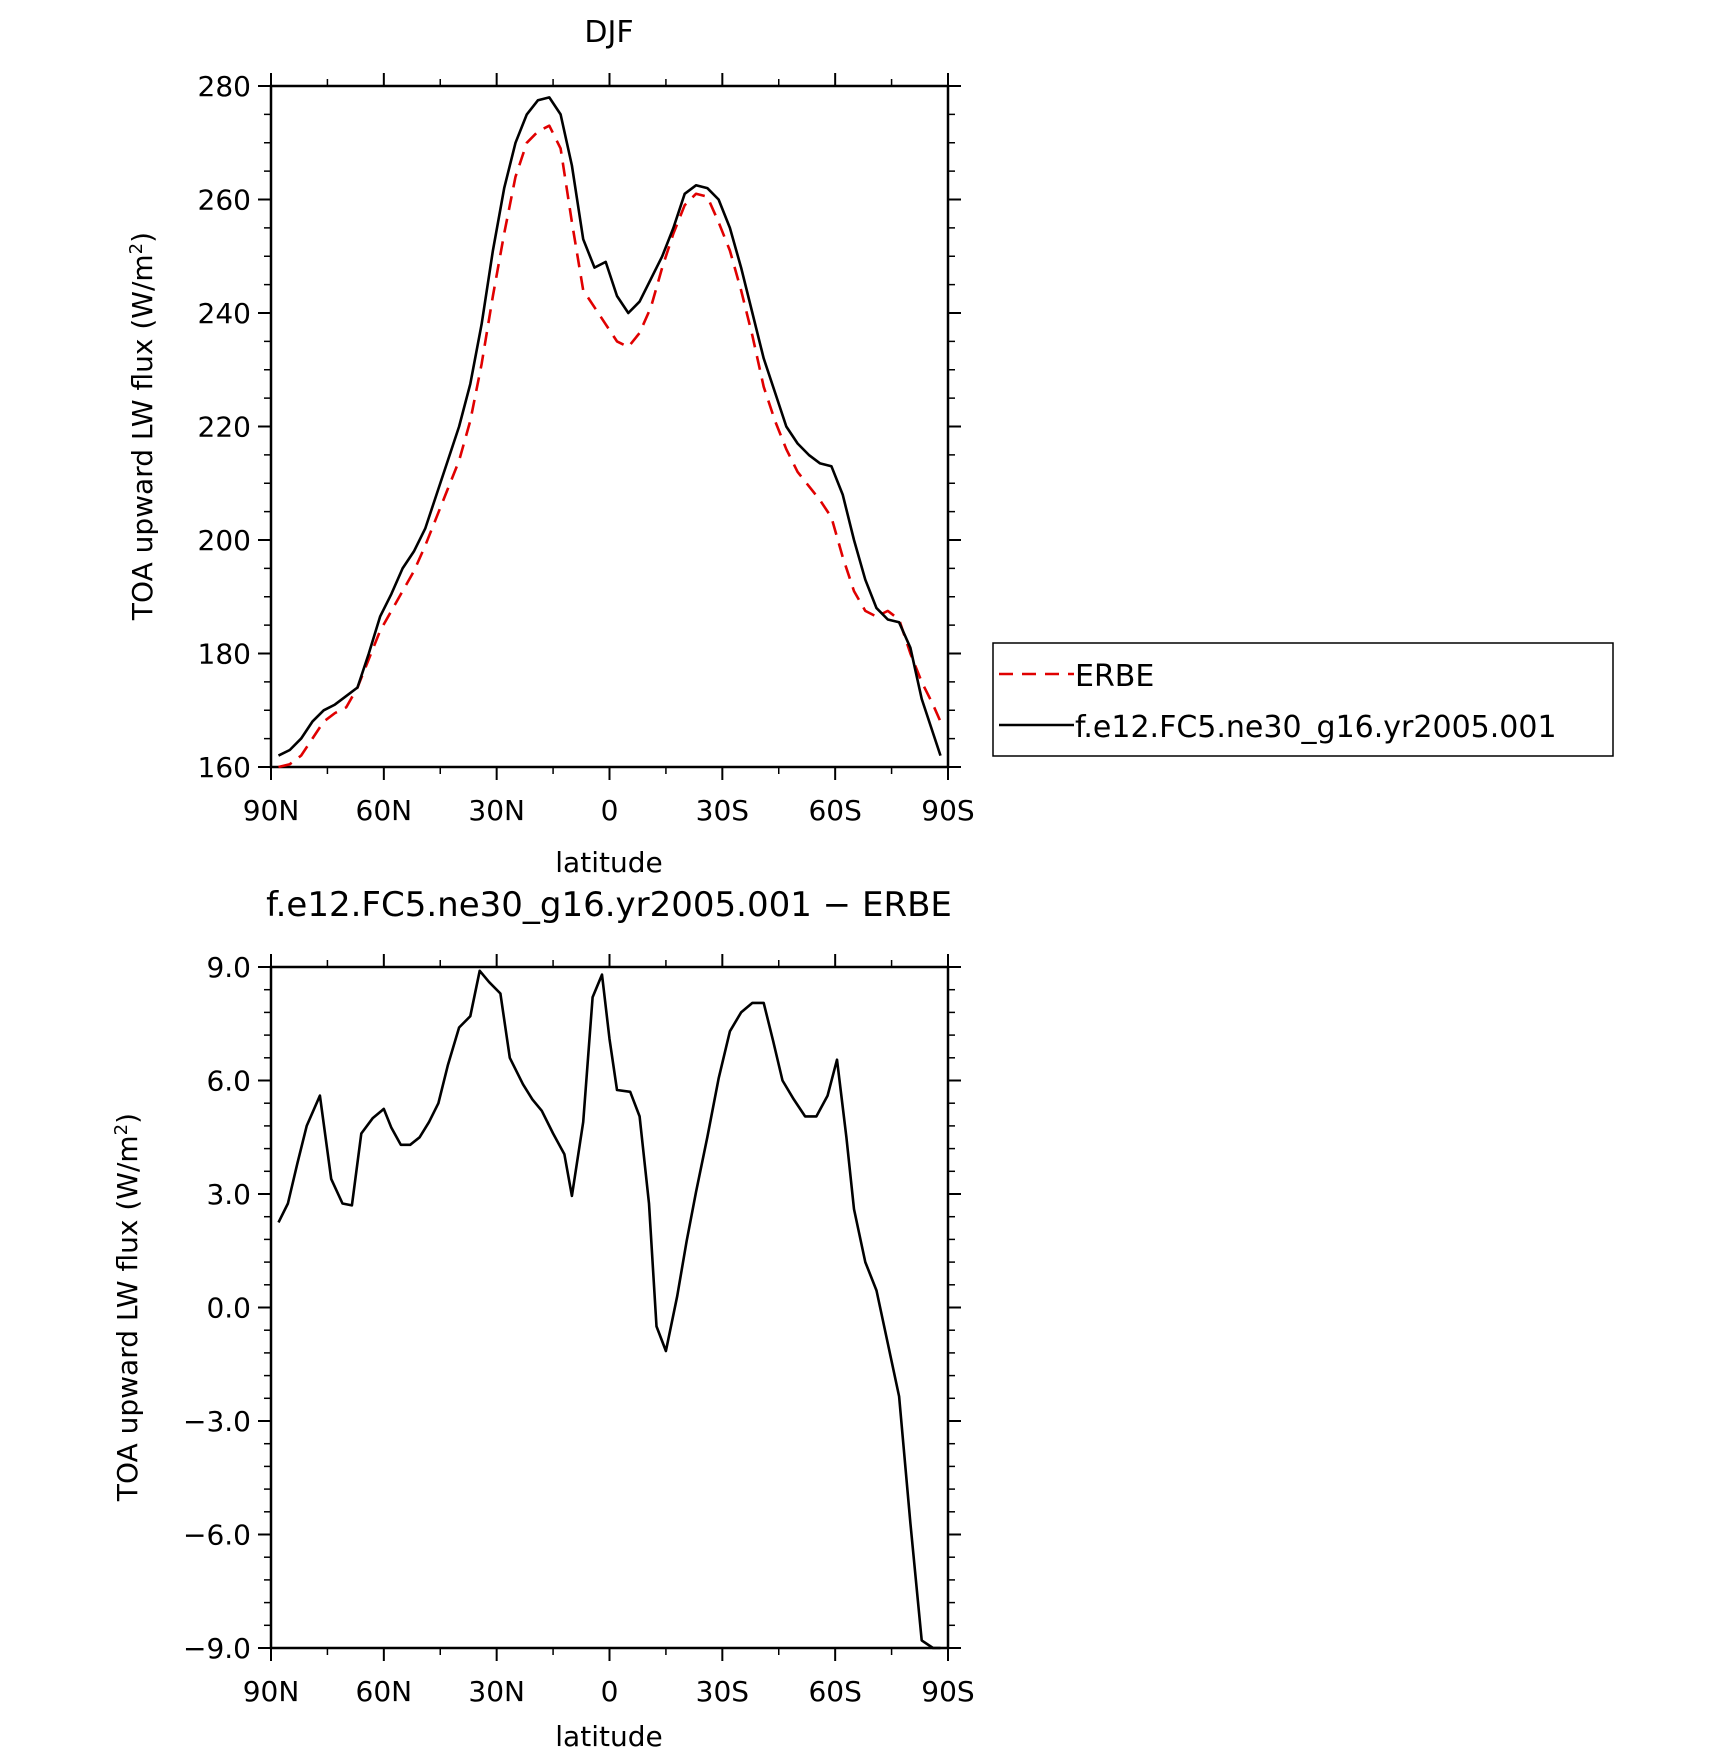 Image resolution: width=1710 pixels, height=1751 pixels. I want to click on bottom-y-axis-label: TOA upward LW flux (W/m2), so click(127, 1307).